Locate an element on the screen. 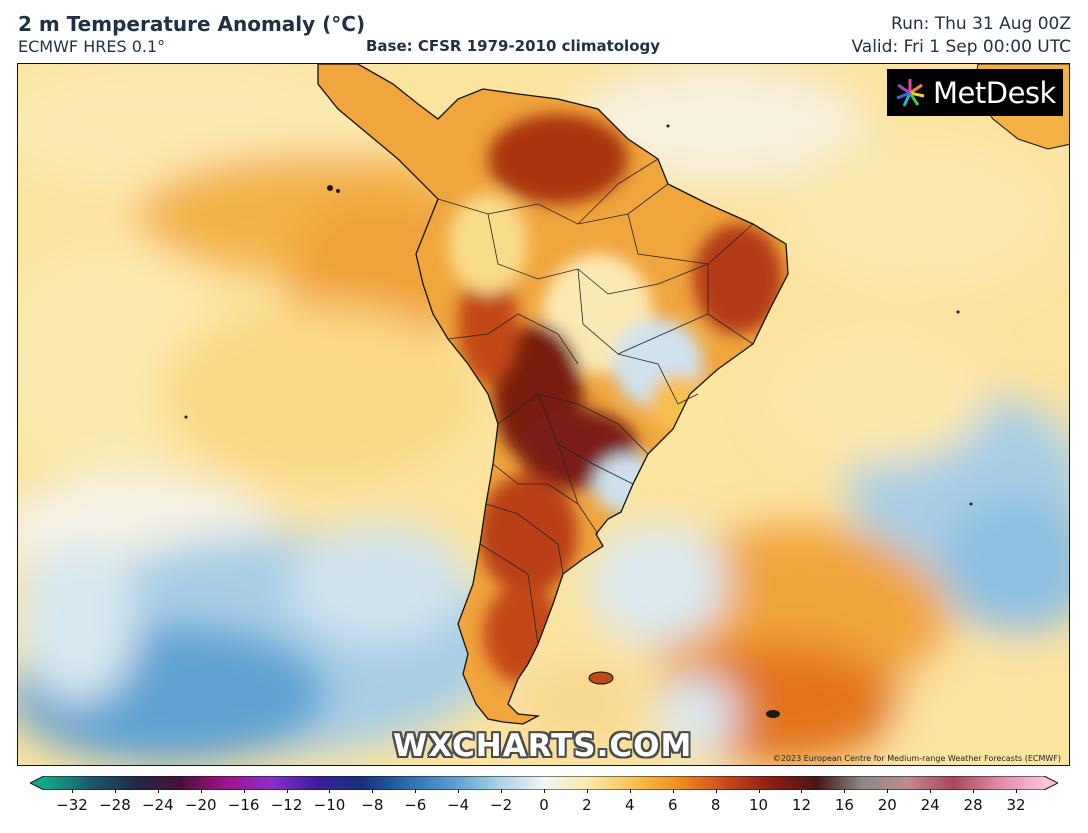 This screenshot has width=1088, height=833. colorbar-tick-label: 20 is located at coordinates (887, 805).